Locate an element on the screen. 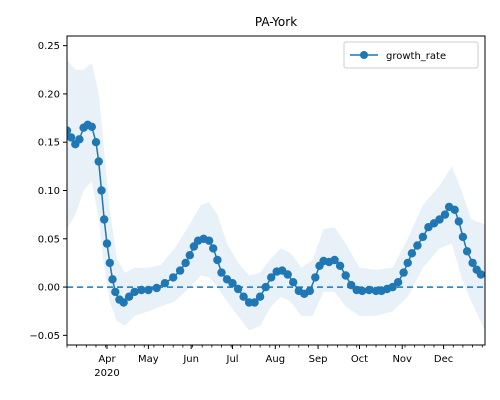 The height and width of the screenshot is (400, 500). x-tick-label: Apr is located at coordinates (107, 359).